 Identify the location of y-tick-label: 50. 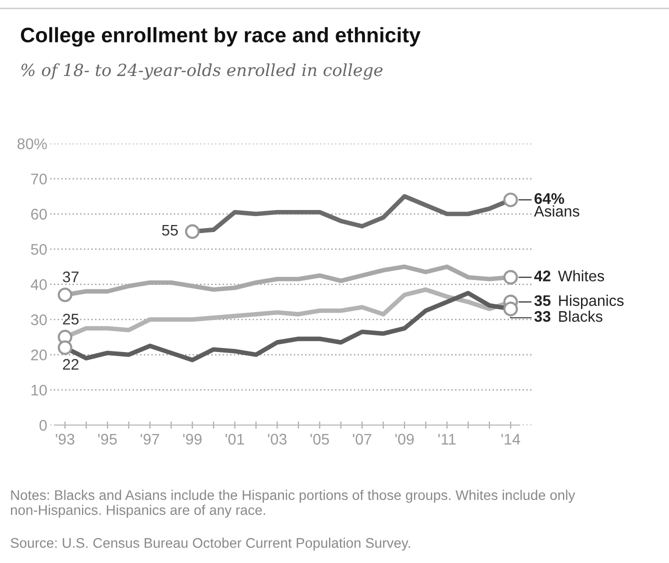
(39, 249).